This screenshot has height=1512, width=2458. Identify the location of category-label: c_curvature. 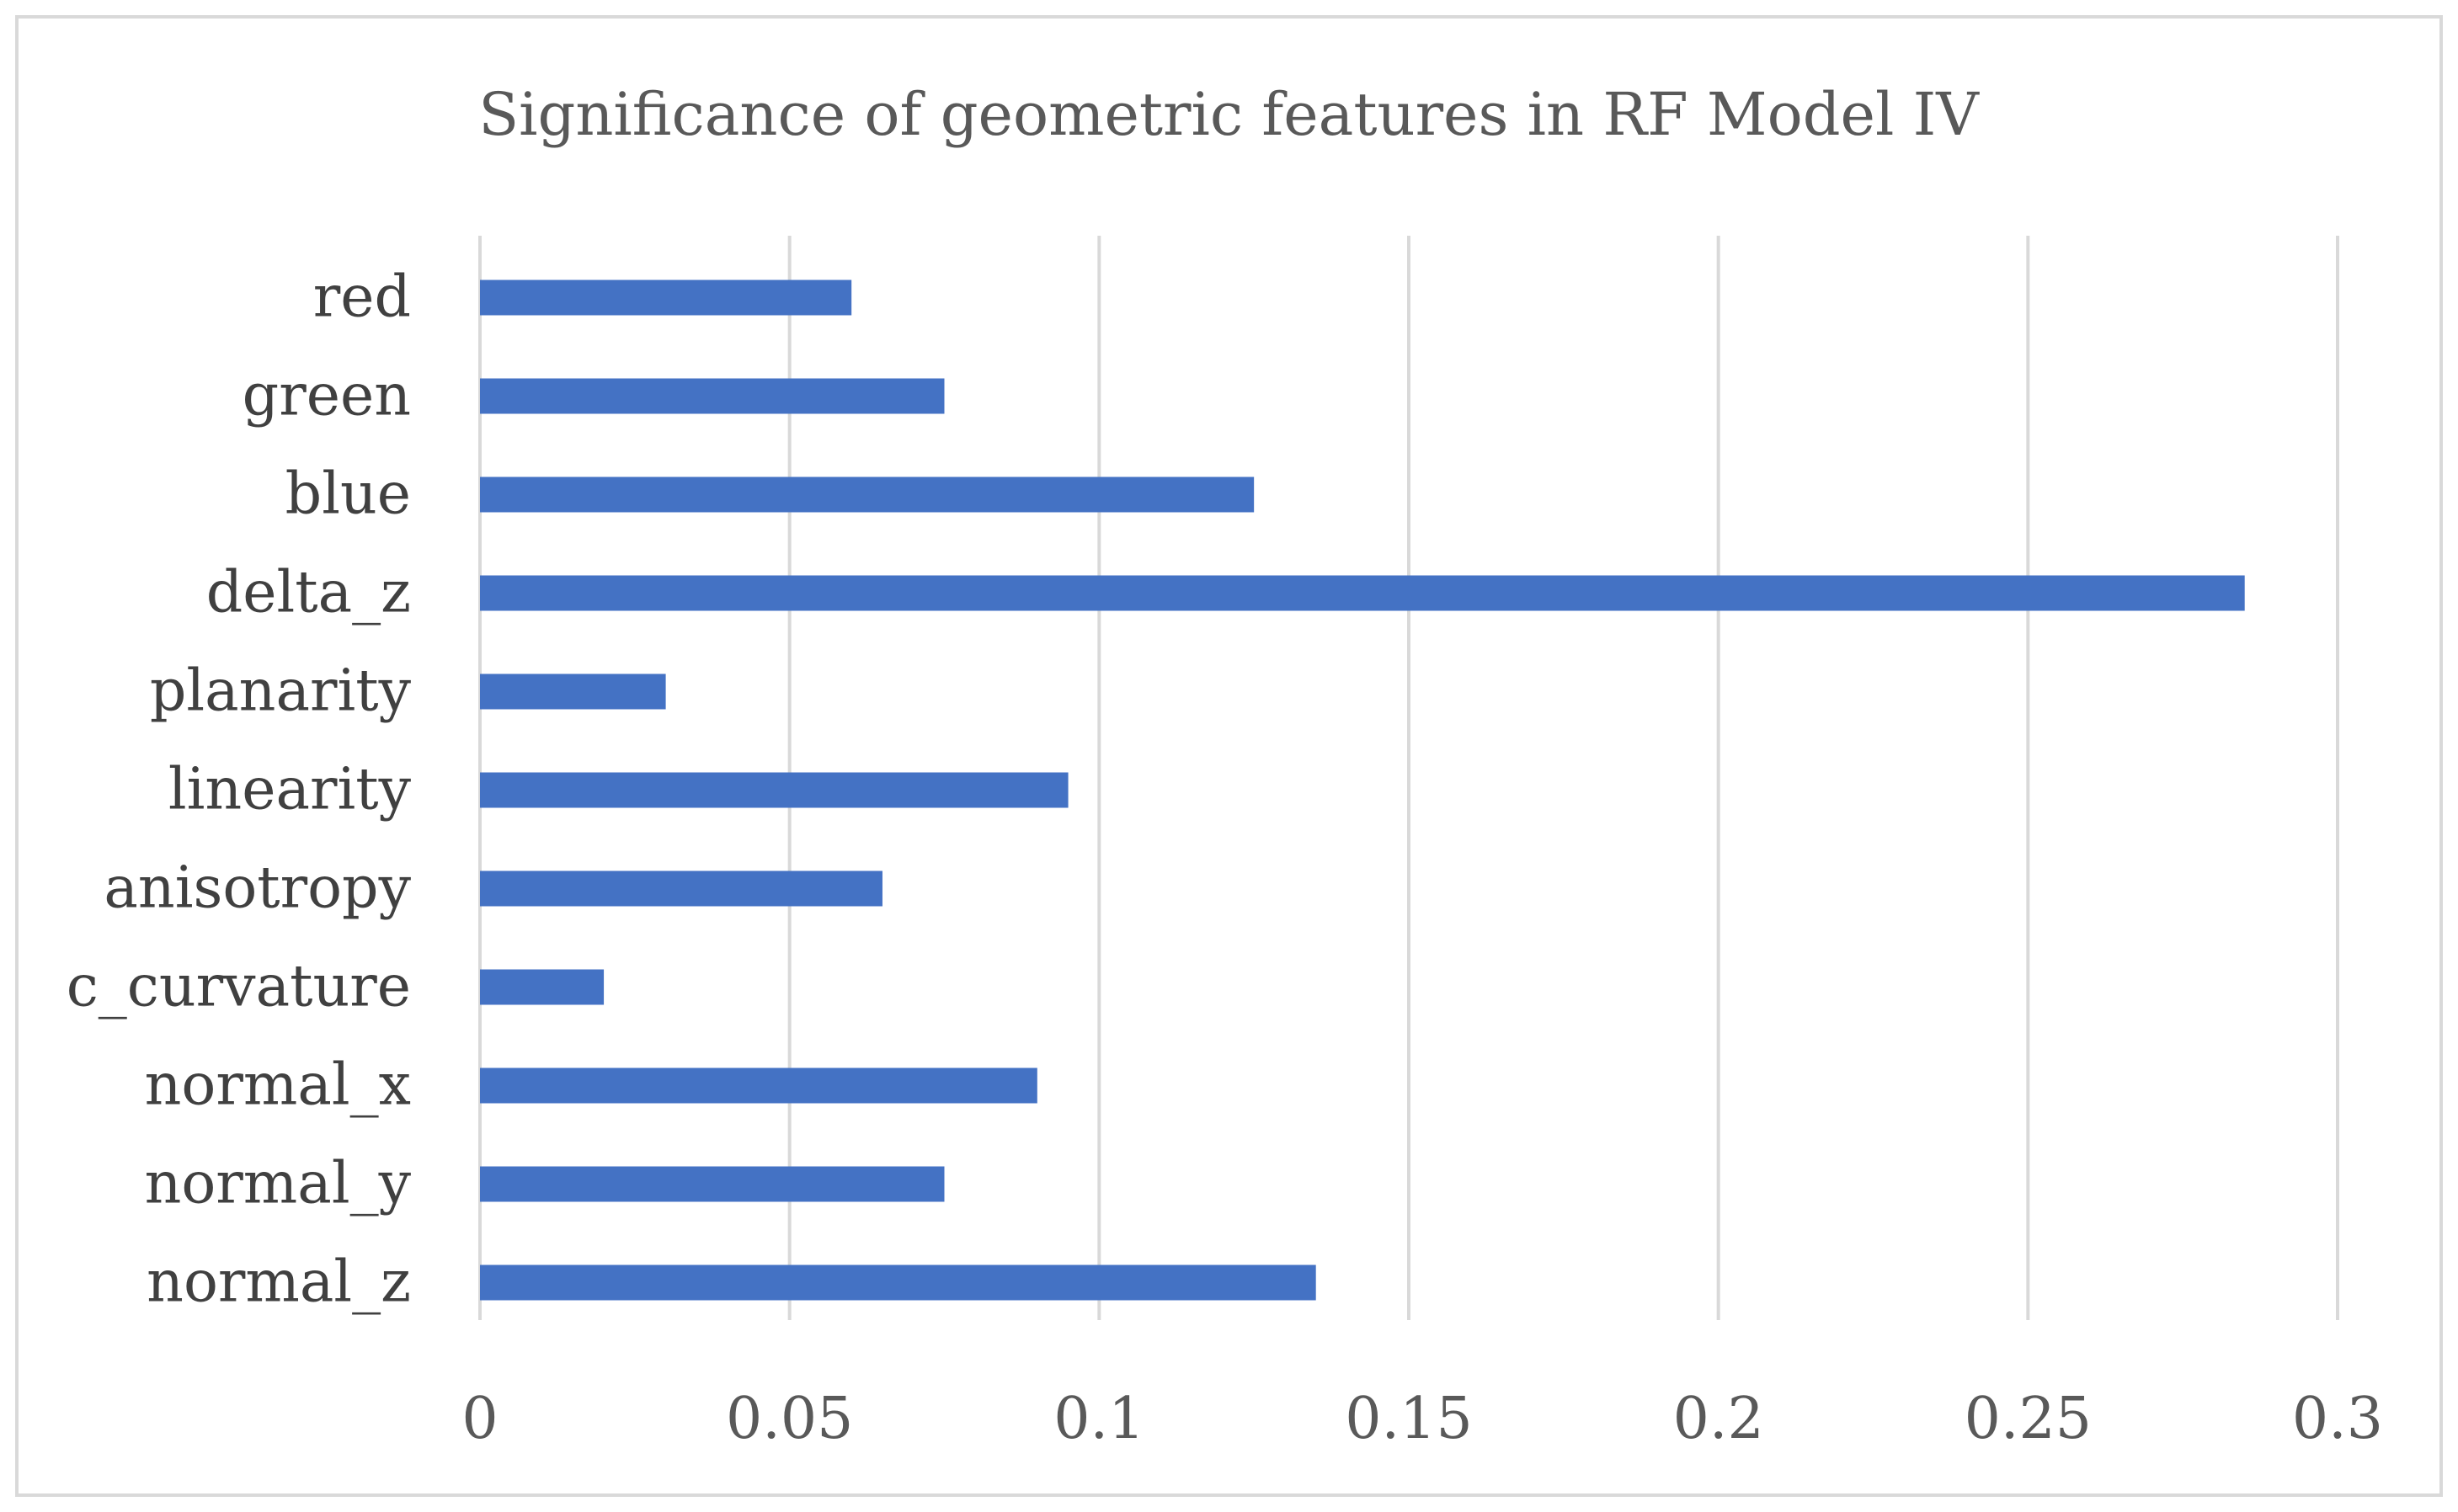
(239, 987).